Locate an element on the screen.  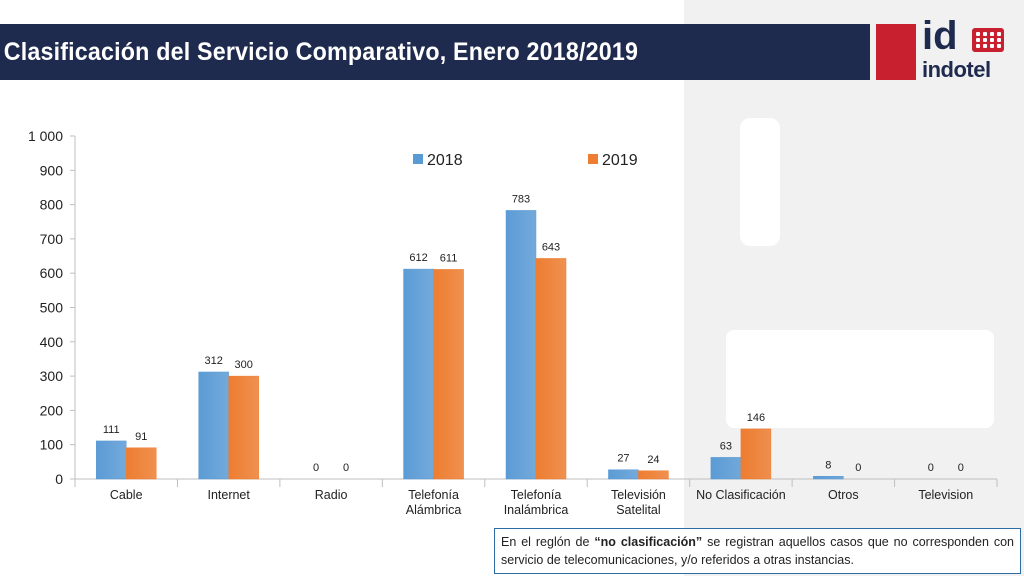
y-tick-label: 800 is located at coordinates (52, 205).